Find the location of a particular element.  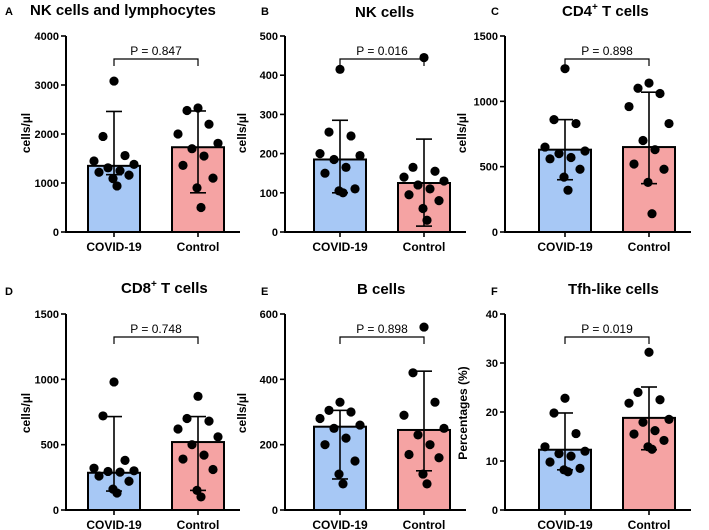

y-tick-label: 1000 is located at coordinates (486, 102).